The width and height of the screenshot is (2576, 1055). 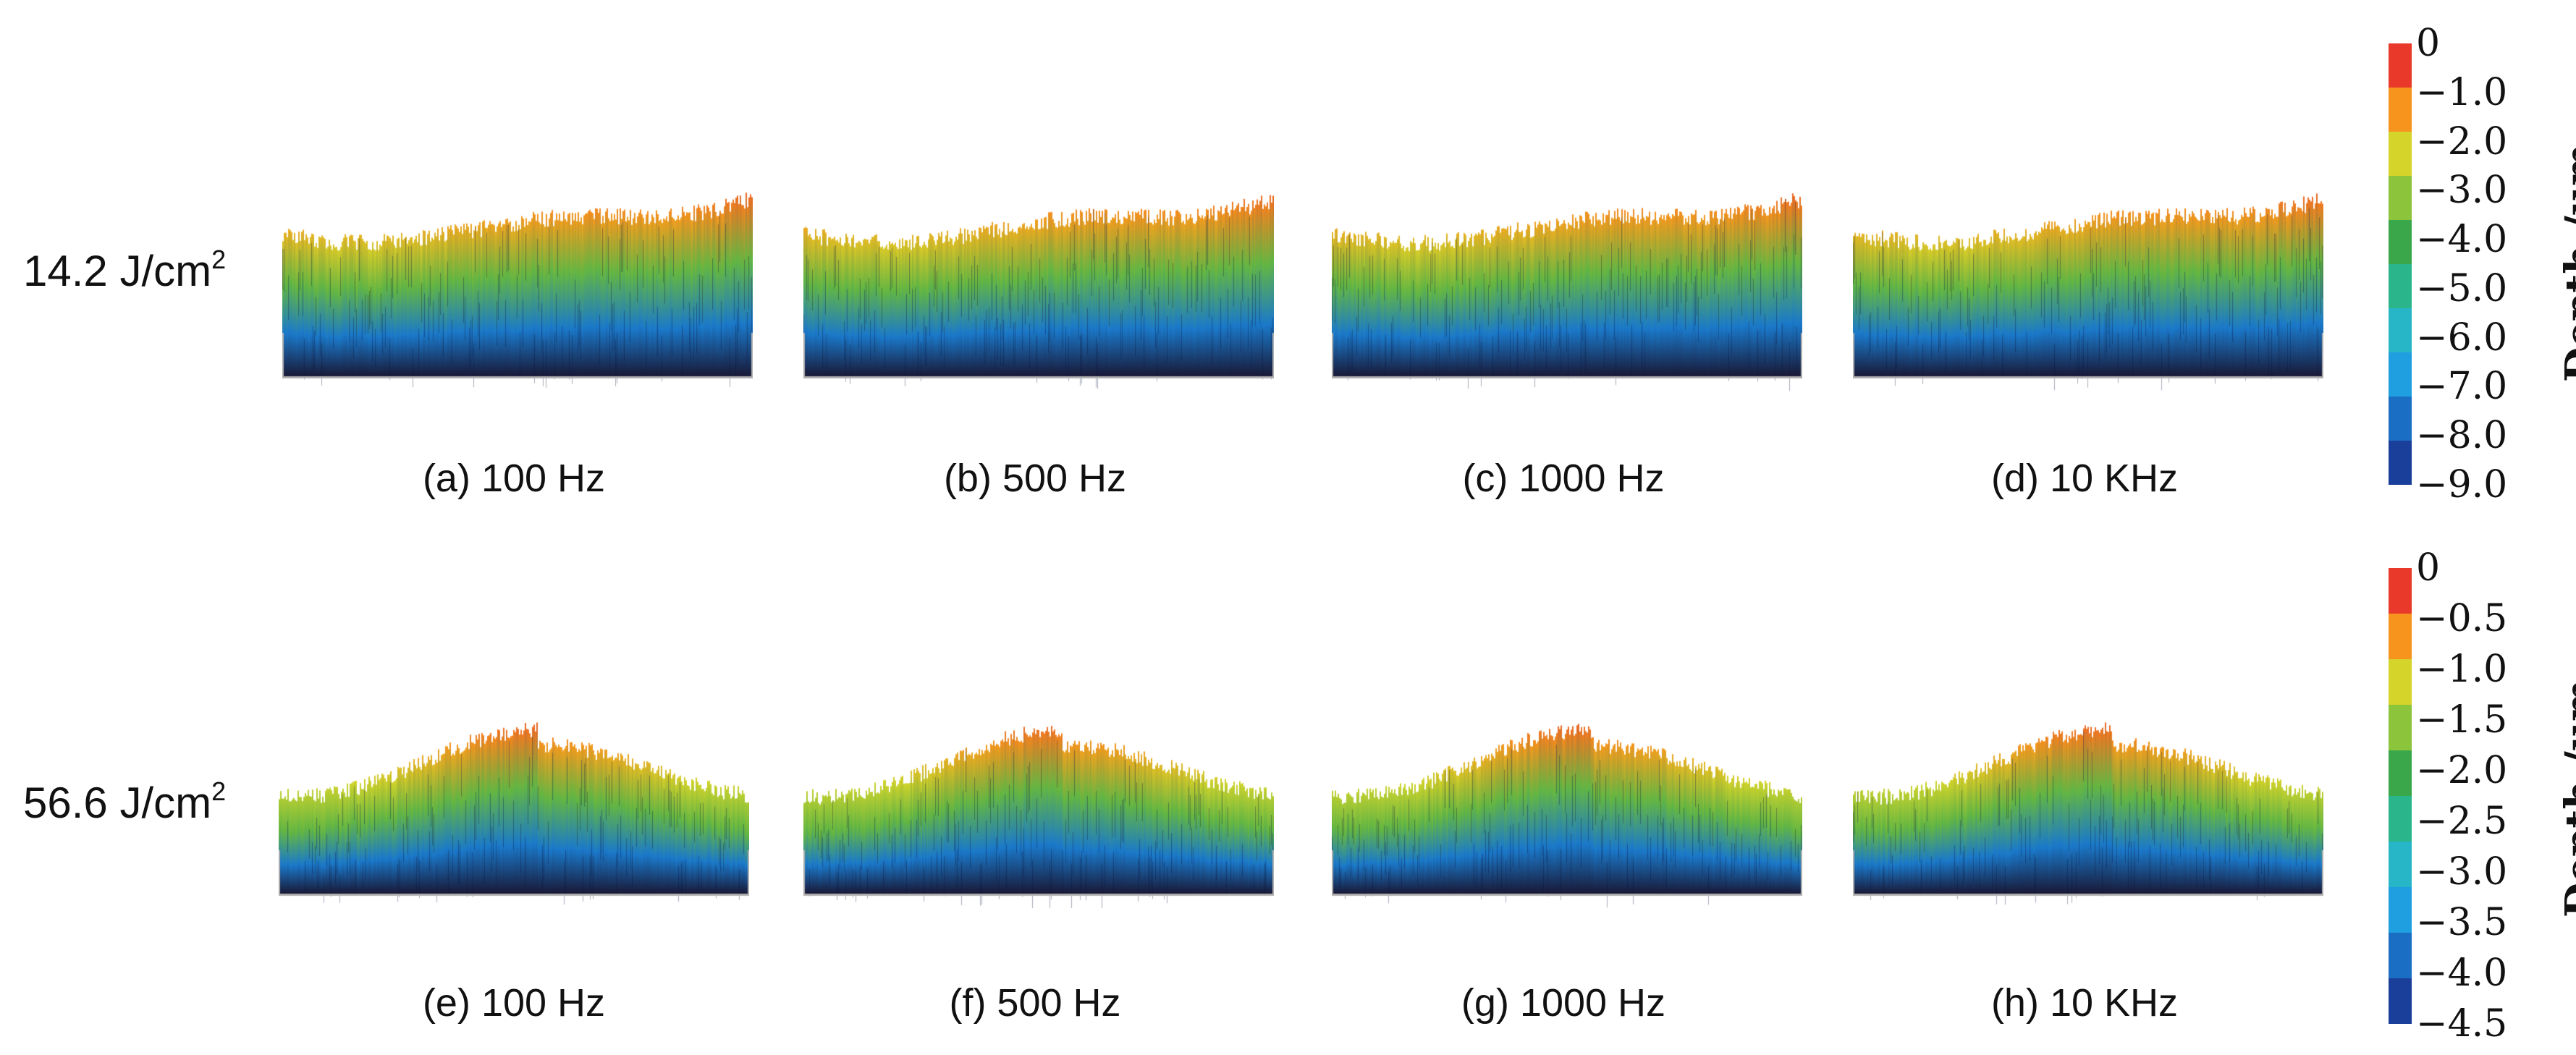 I want to click on depth-profile-b, so click(x=1038, y=283).